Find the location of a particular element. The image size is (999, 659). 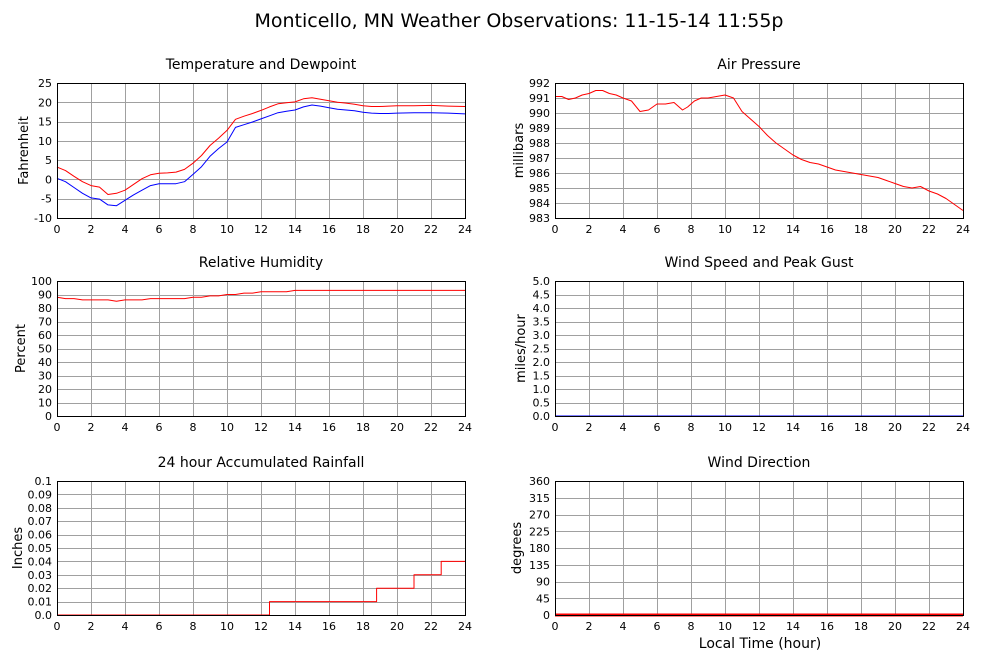

y-tick-label: 983 is located at coordinates (539, 218).